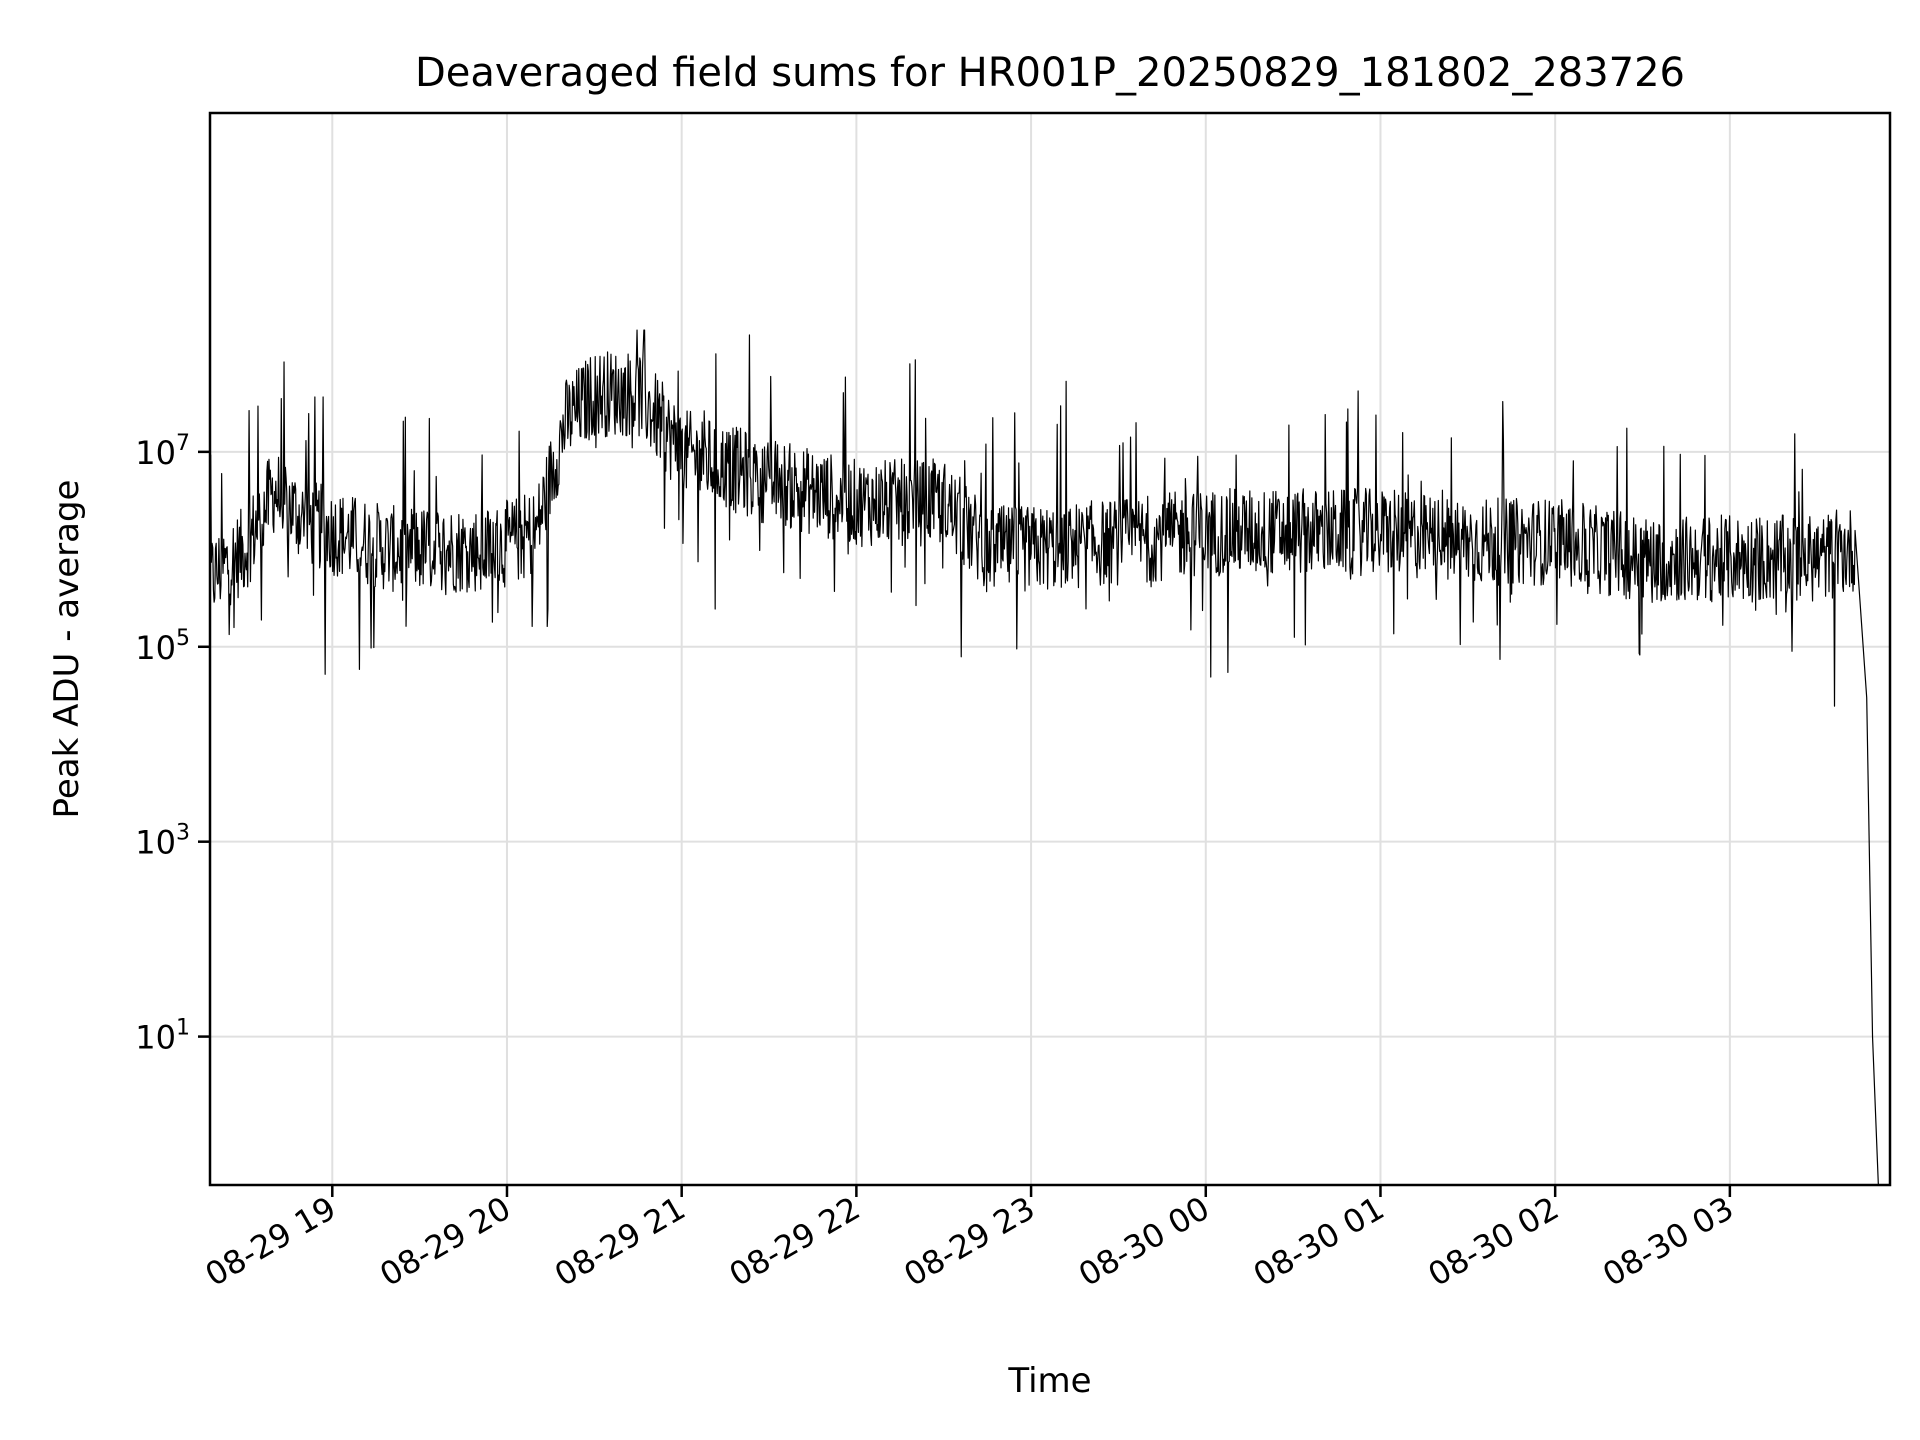  What do you see at coordinates (162, 646) in the screenshot?
I see `y-tick-label: 105` at bounding box center [162, 646].